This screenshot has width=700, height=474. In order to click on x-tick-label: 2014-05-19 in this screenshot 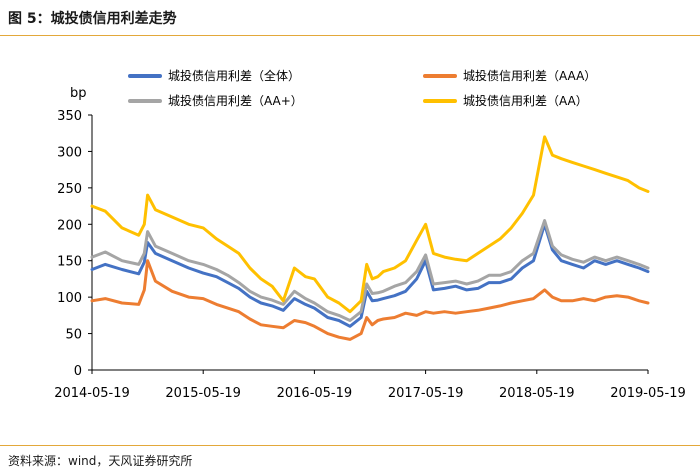, I will do `click(92, 393)`.